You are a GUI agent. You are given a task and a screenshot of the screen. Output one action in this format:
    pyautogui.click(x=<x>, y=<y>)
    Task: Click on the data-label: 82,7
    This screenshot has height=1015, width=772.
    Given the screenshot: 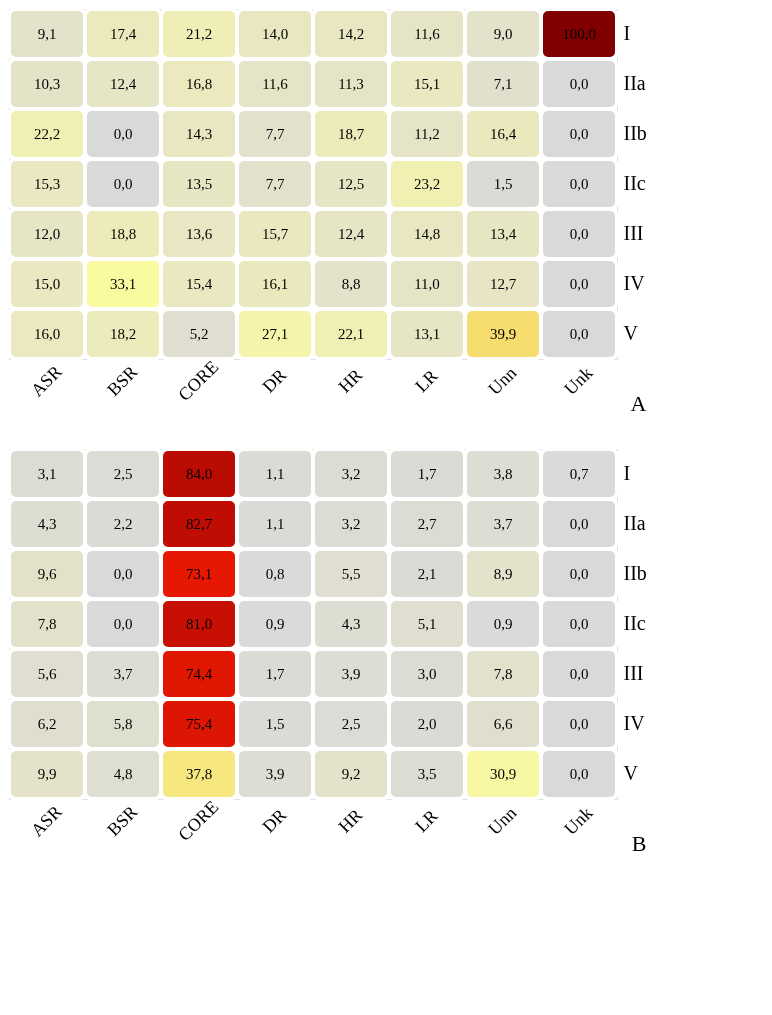 What is the action you would take?
    pyautogui.click(x=199, y=524)
    